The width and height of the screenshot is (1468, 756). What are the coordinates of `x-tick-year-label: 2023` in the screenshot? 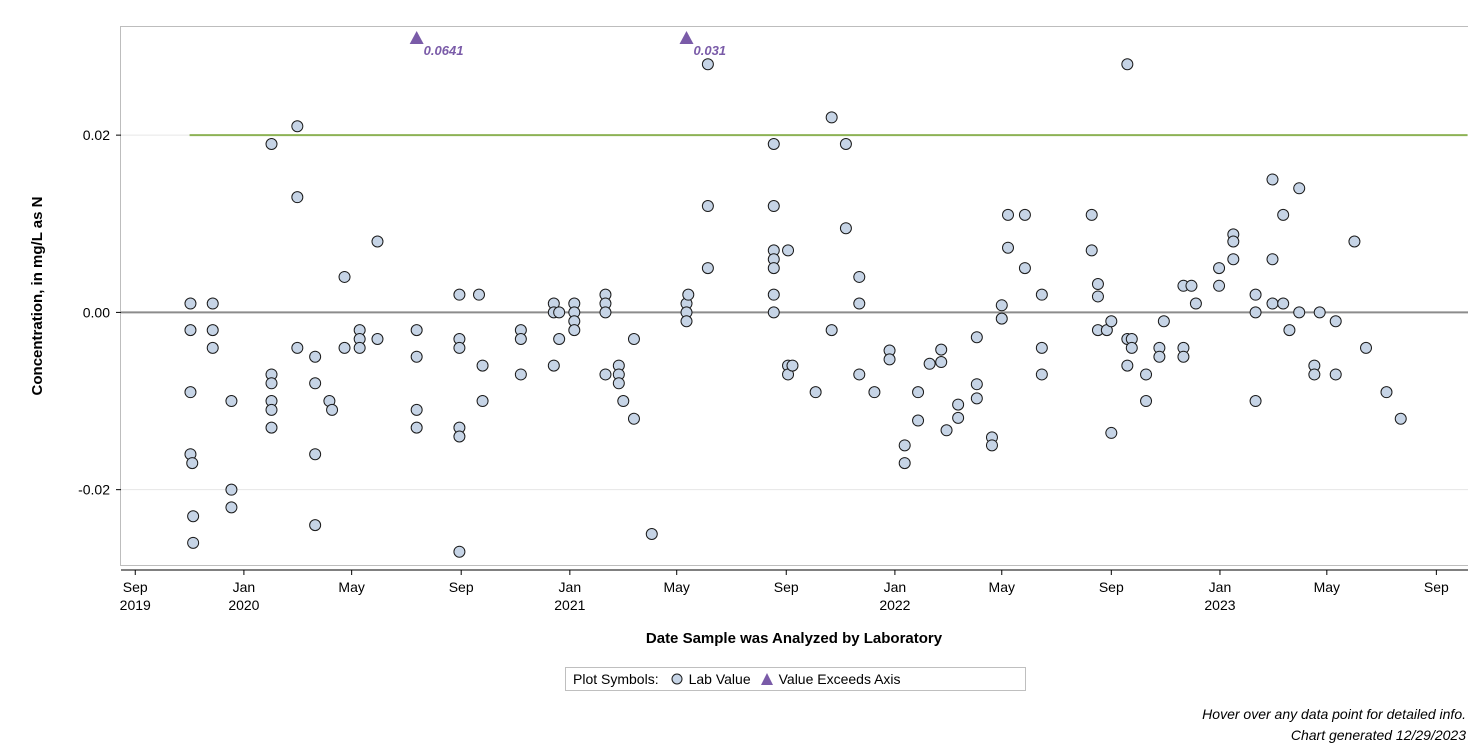 It's located at (1219, 605).